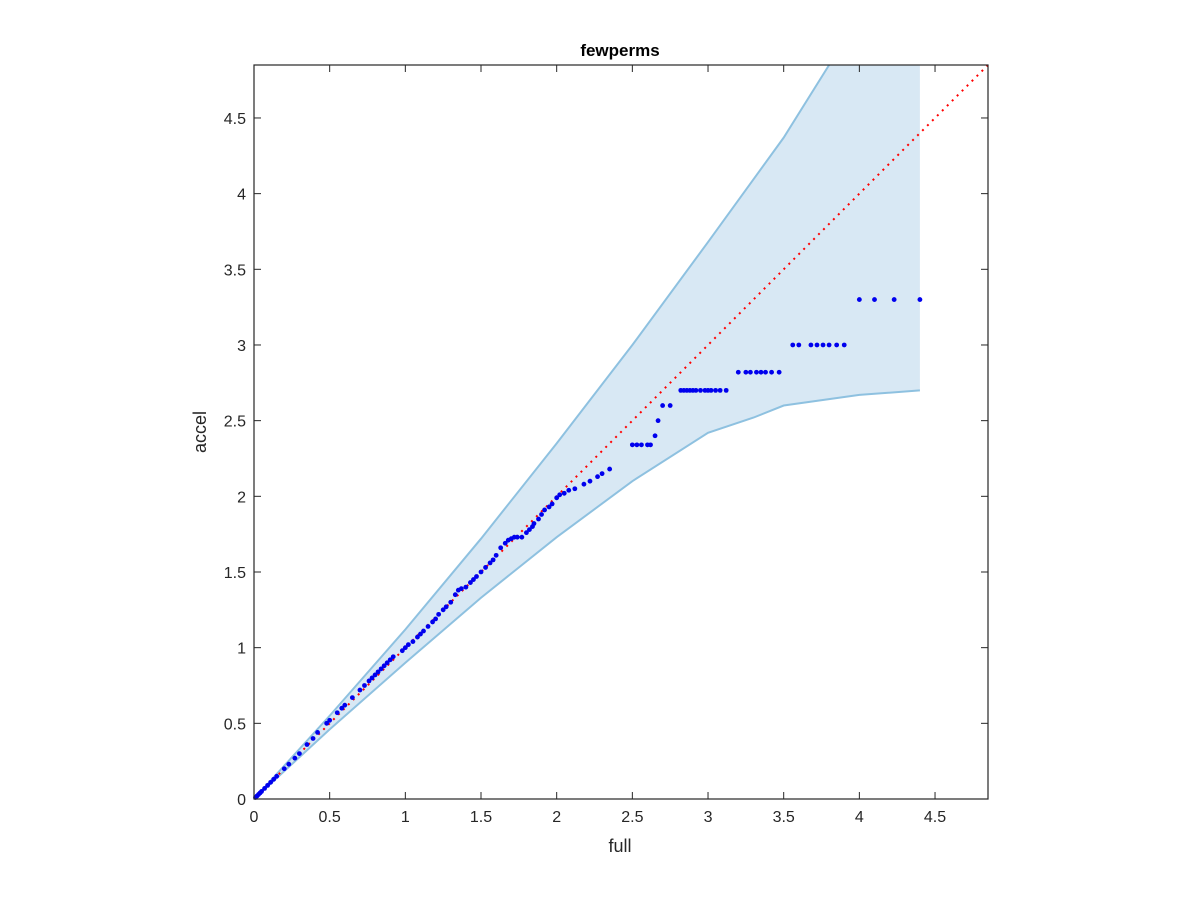 This screenshot has height=900, width=1200. Describe the element at coordinates (241, 649) in the screenshot. I see `y-tick-label: 1` at that location.